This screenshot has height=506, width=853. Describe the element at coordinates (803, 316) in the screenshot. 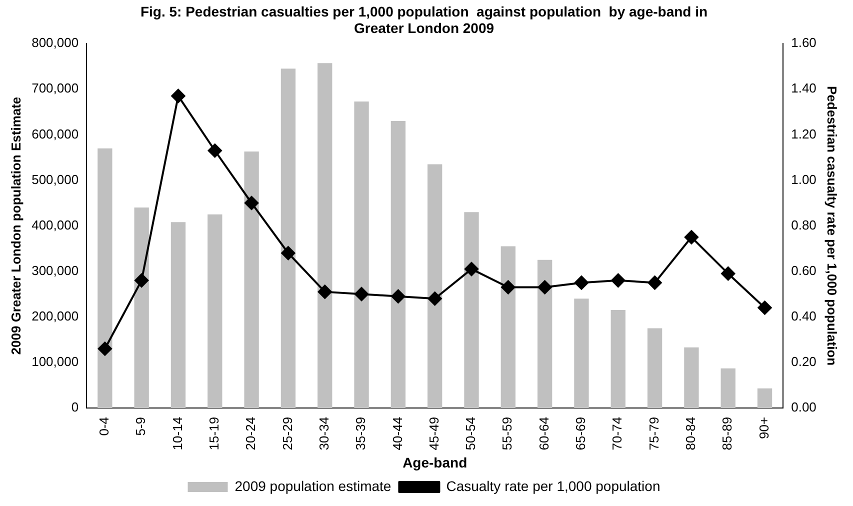

I see `y2-tick-label: 0.40` at that location.